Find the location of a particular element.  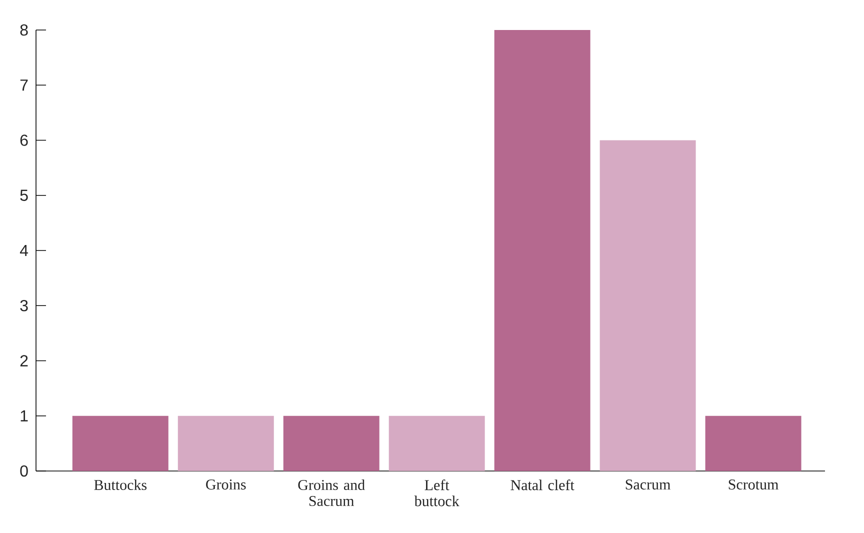

y-tick-label: 2 is located at coordinates (24, 360).